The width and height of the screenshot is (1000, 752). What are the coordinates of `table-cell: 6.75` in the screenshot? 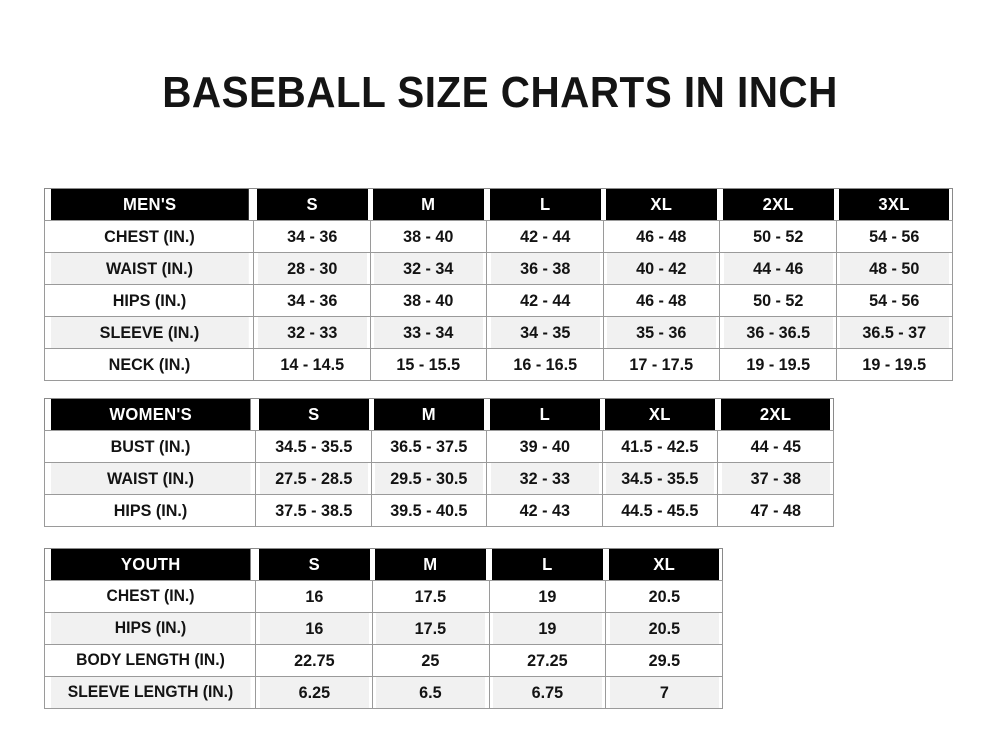 It's located at (547, 692).